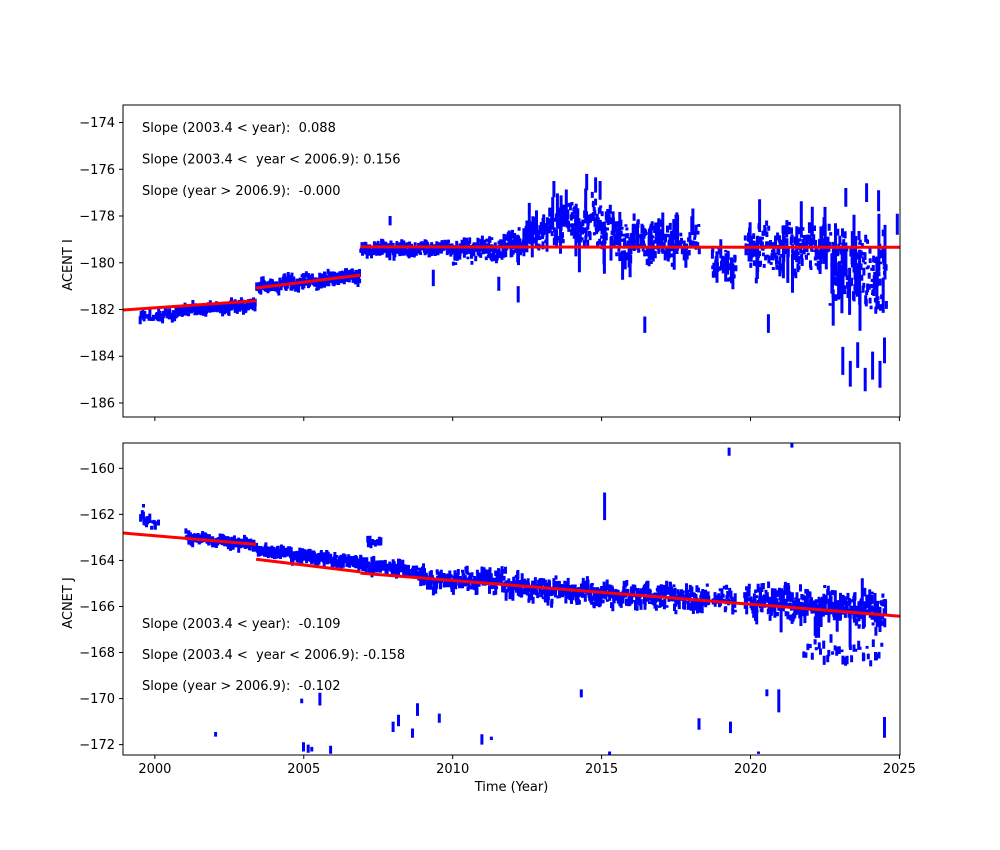 The height and width of the screenshot is (850, 1000). Describe the element at coordinates (97, 653) in the screenshot. I see `y-tick-label: −168` at that location.